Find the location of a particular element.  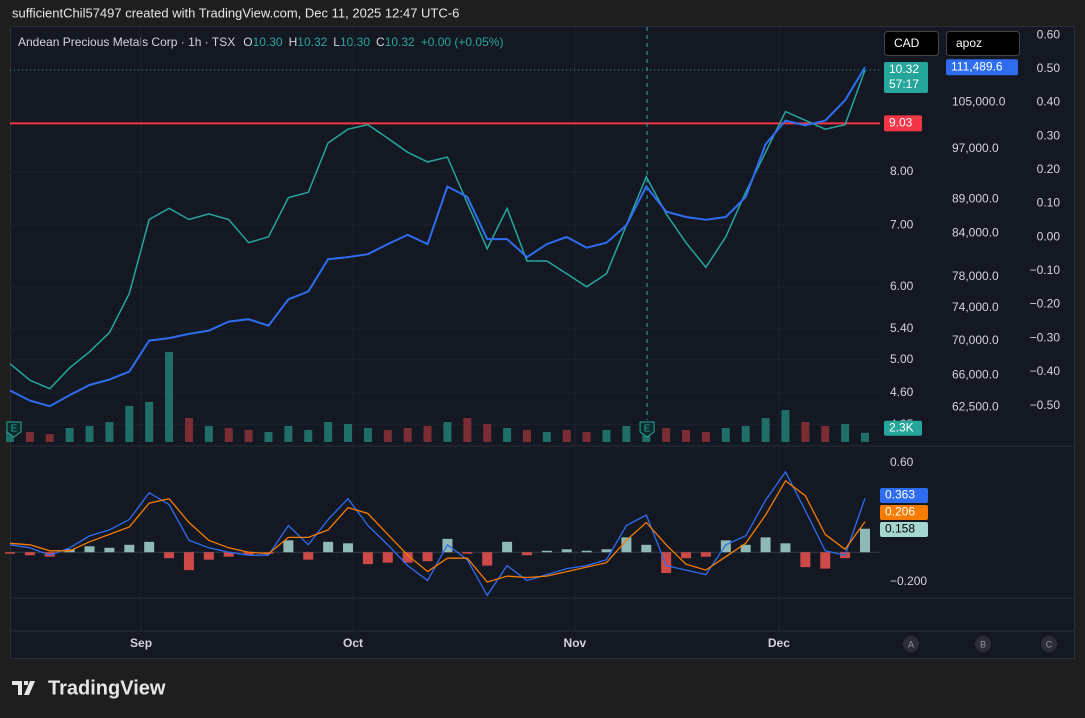

y-tick-label: 5.40 is located at coordinates (902, 328).